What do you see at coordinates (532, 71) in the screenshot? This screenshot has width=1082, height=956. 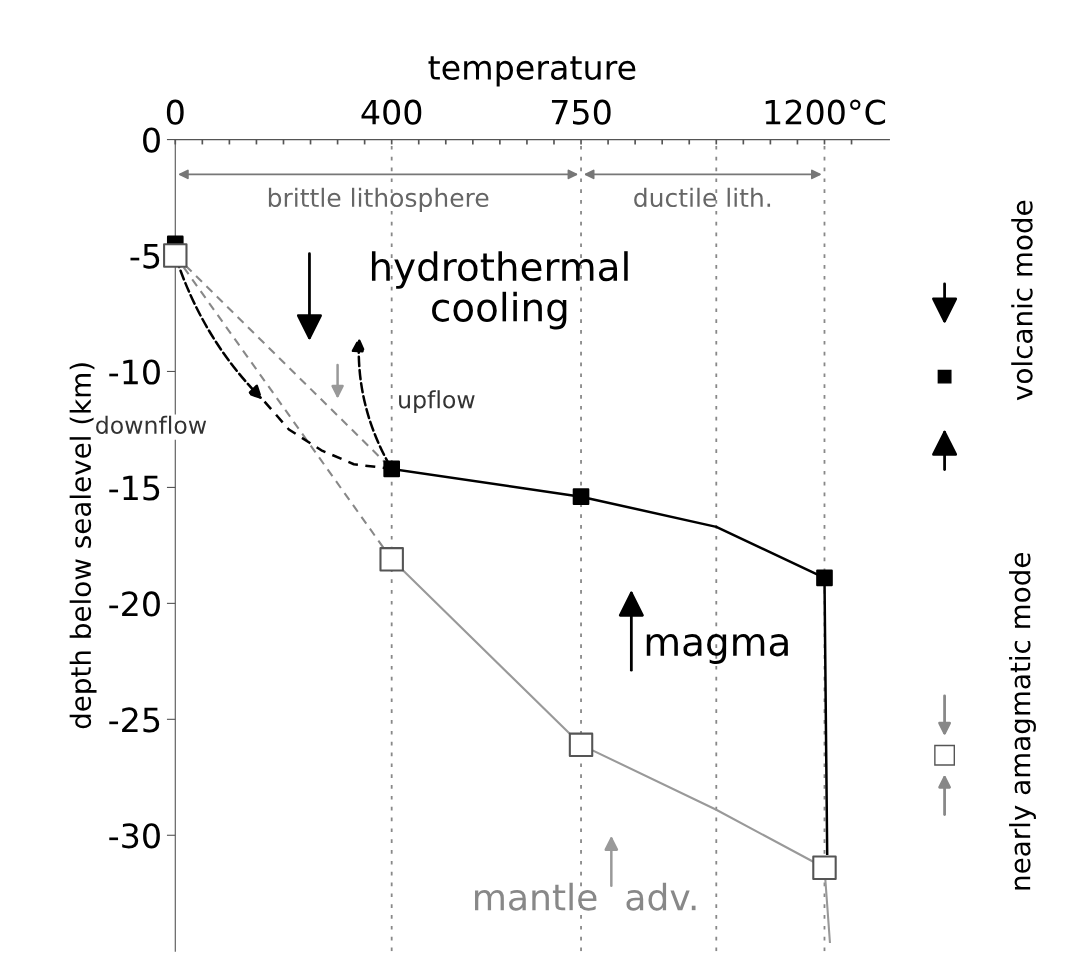 I see `x-axis-title: temperature` at bounding box center [532, 71].